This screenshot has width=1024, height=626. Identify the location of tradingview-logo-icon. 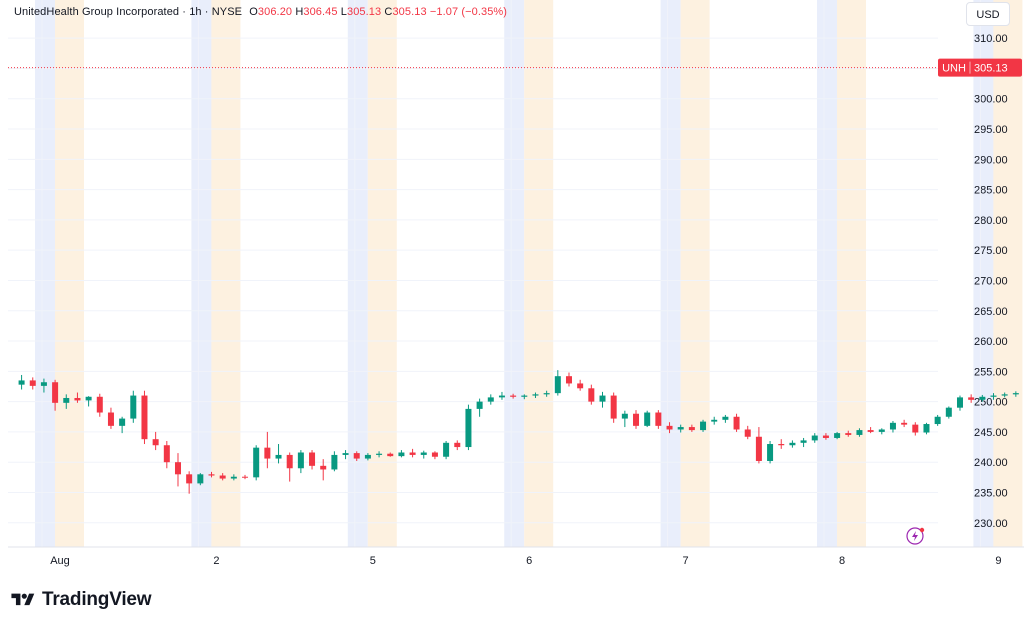
(23, 599).